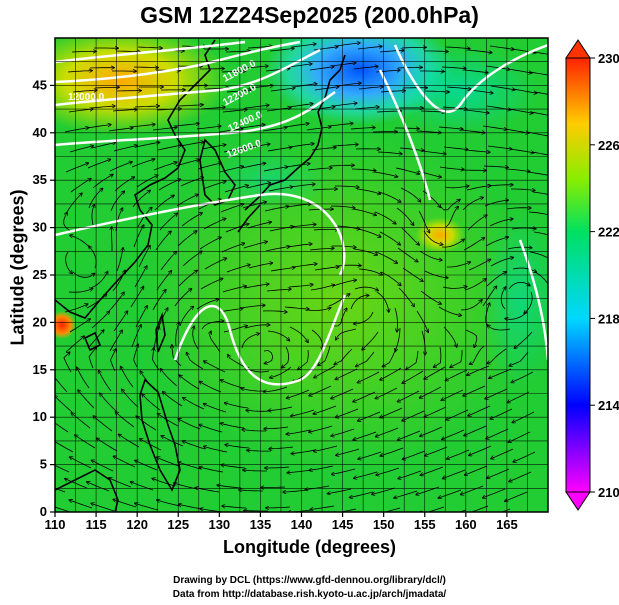  What do you see at coordinates (608, 318) in the screenshot?
I see `colorbar-tick-label: 218` at bounding box center [608, 318].